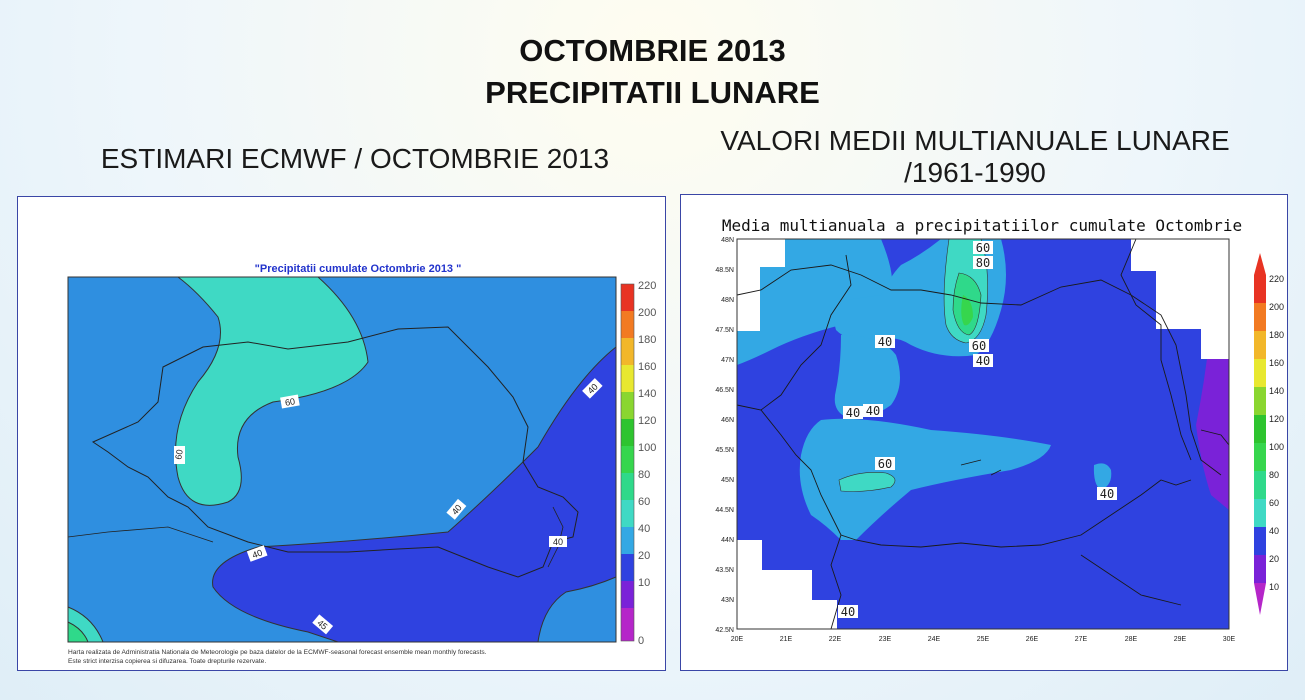 Image resolution: width=1305 pixels, height=700 pixels. I want to click on colorbar-tick: 220, so click(647, 286).